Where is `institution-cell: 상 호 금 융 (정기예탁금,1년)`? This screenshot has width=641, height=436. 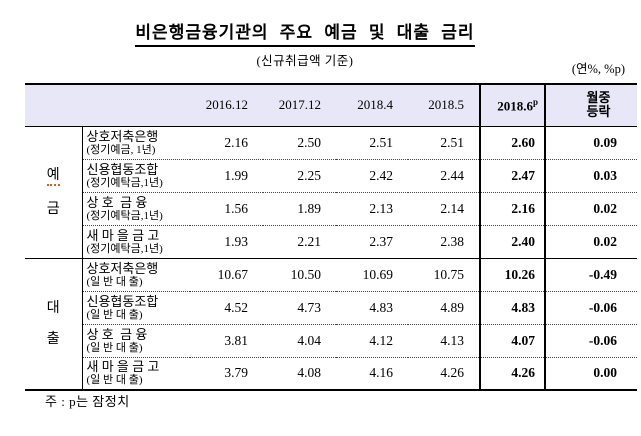 institution-cell: 상 호 금 융 (정기예탁금,1년) is located at coordinates (136, 208).